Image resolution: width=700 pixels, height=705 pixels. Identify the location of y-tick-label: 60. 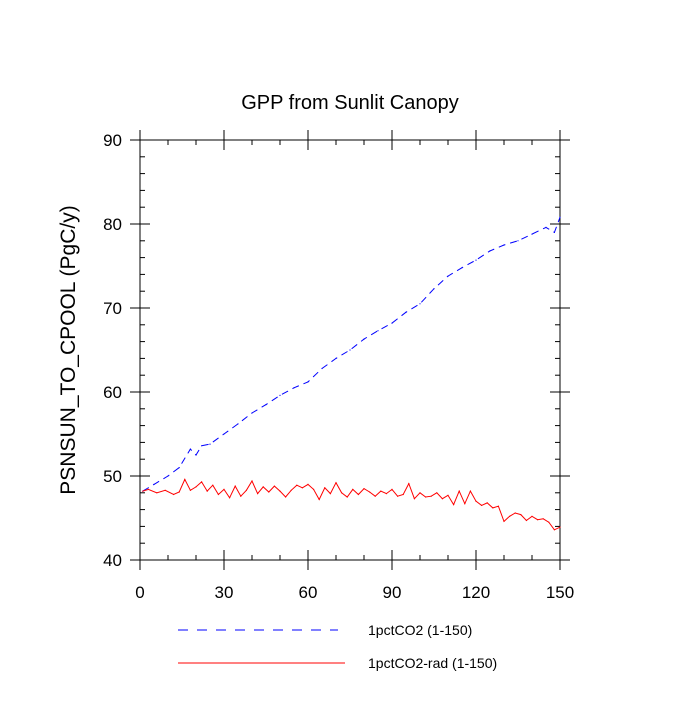
(112, 392).